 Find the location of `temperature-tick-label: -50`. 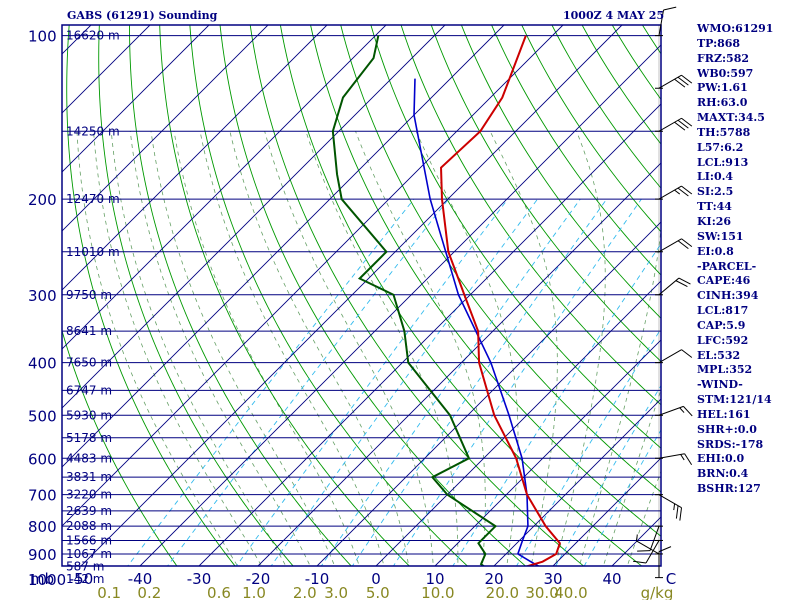

temperature-tick-label: -50 is located at coordinates (81, 579).